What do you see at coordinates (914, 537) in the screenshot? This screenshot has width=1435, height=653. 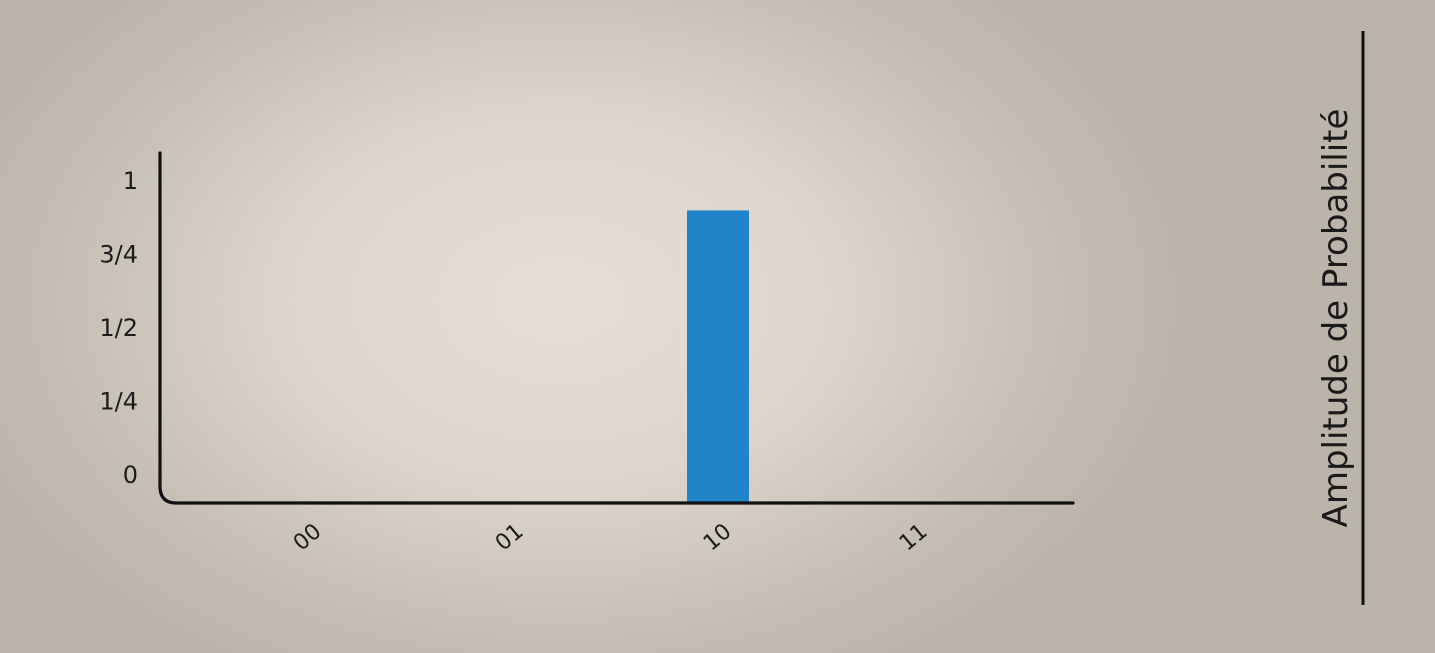 I see `x-tick-label: 11` at bounding box center [914, 537].